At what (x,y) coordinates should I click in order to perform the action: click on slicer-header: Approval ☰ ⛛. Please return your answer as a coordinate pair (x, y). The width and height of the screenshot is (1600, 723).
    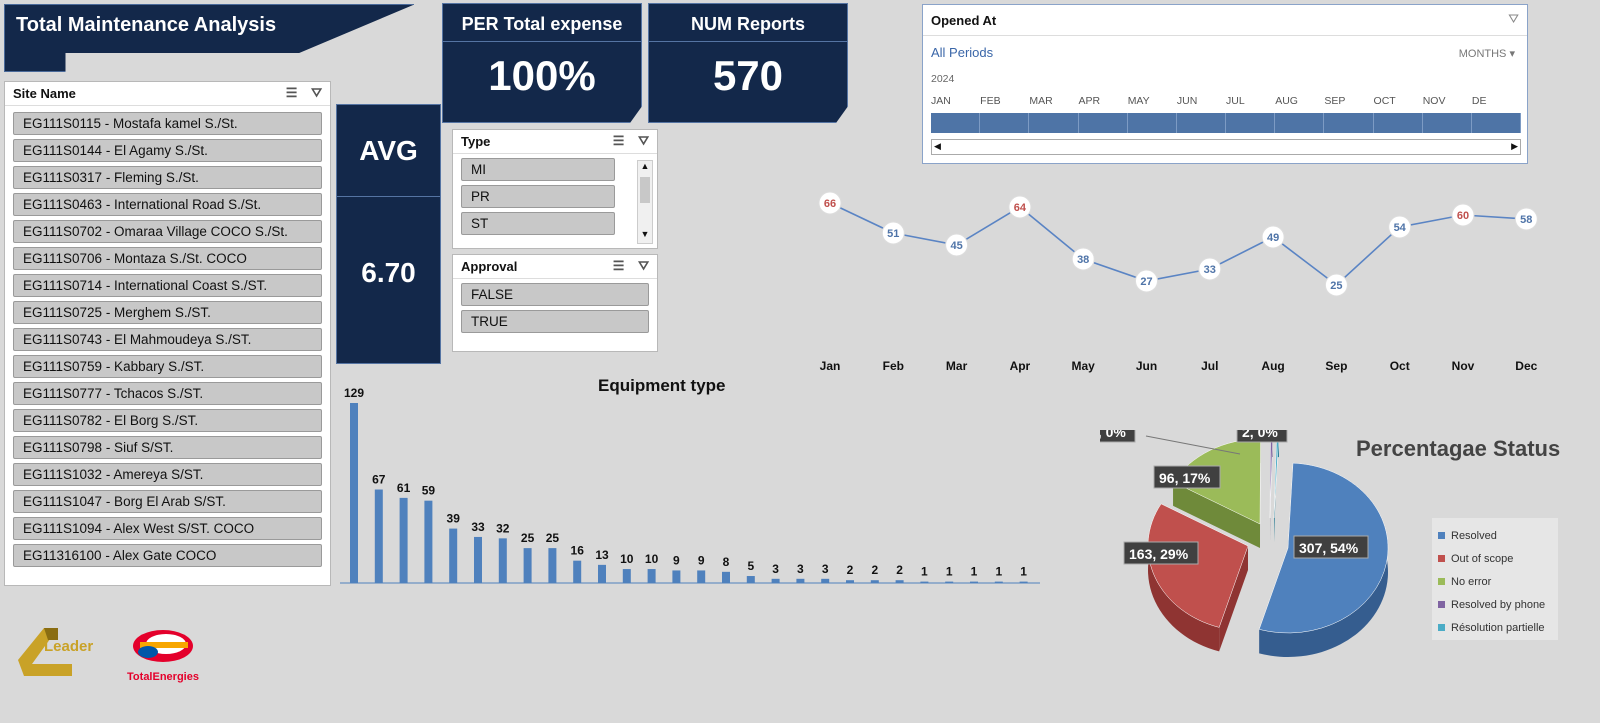
    Looking at the image, I should click on (555, 267).